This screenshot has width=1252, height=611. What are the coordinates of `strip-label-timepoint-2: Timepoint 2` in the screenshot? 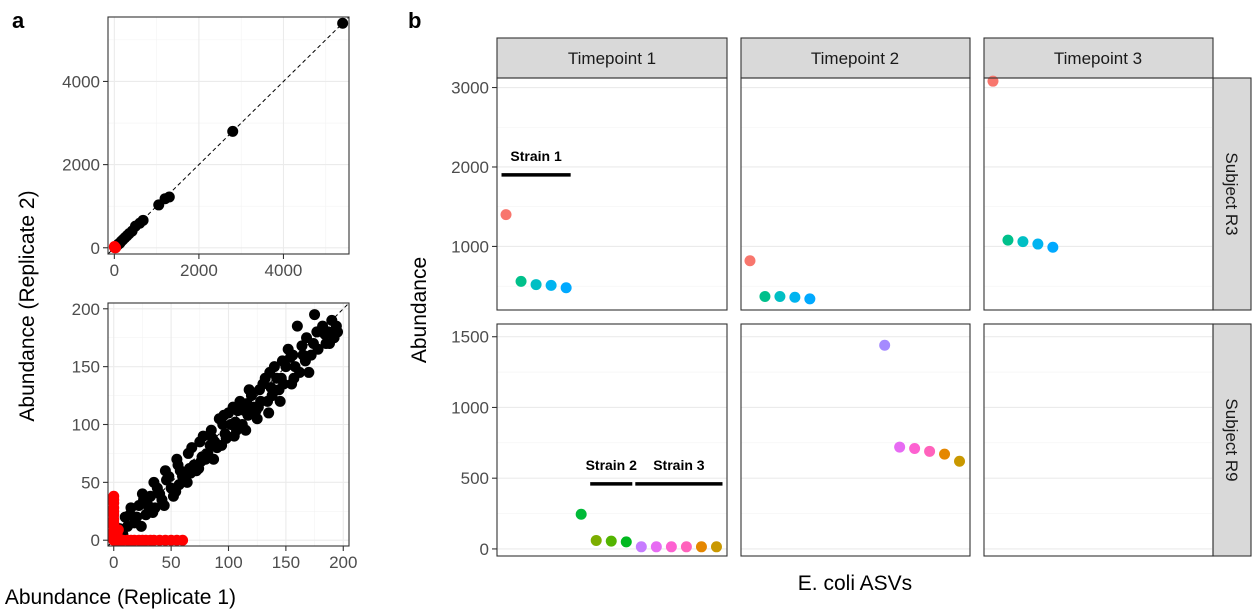 It's located at (855, 58).